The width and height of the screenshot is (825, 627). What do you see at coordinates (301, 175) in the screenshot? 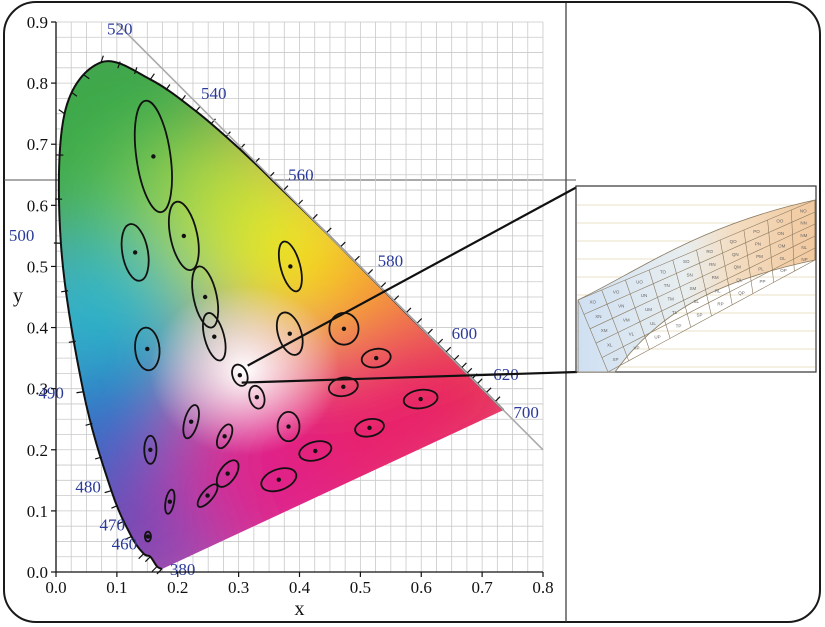
I see `wavelength-label: 560` at bounding box center [301, 175].